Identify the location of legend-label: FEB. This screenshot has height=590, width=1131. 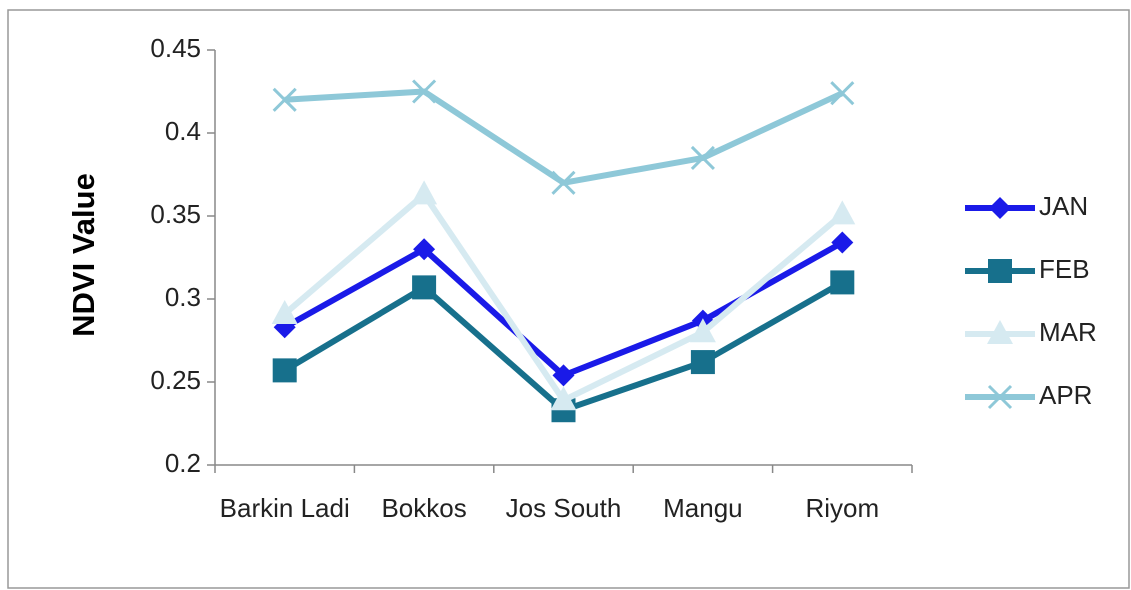
(1064, 269).